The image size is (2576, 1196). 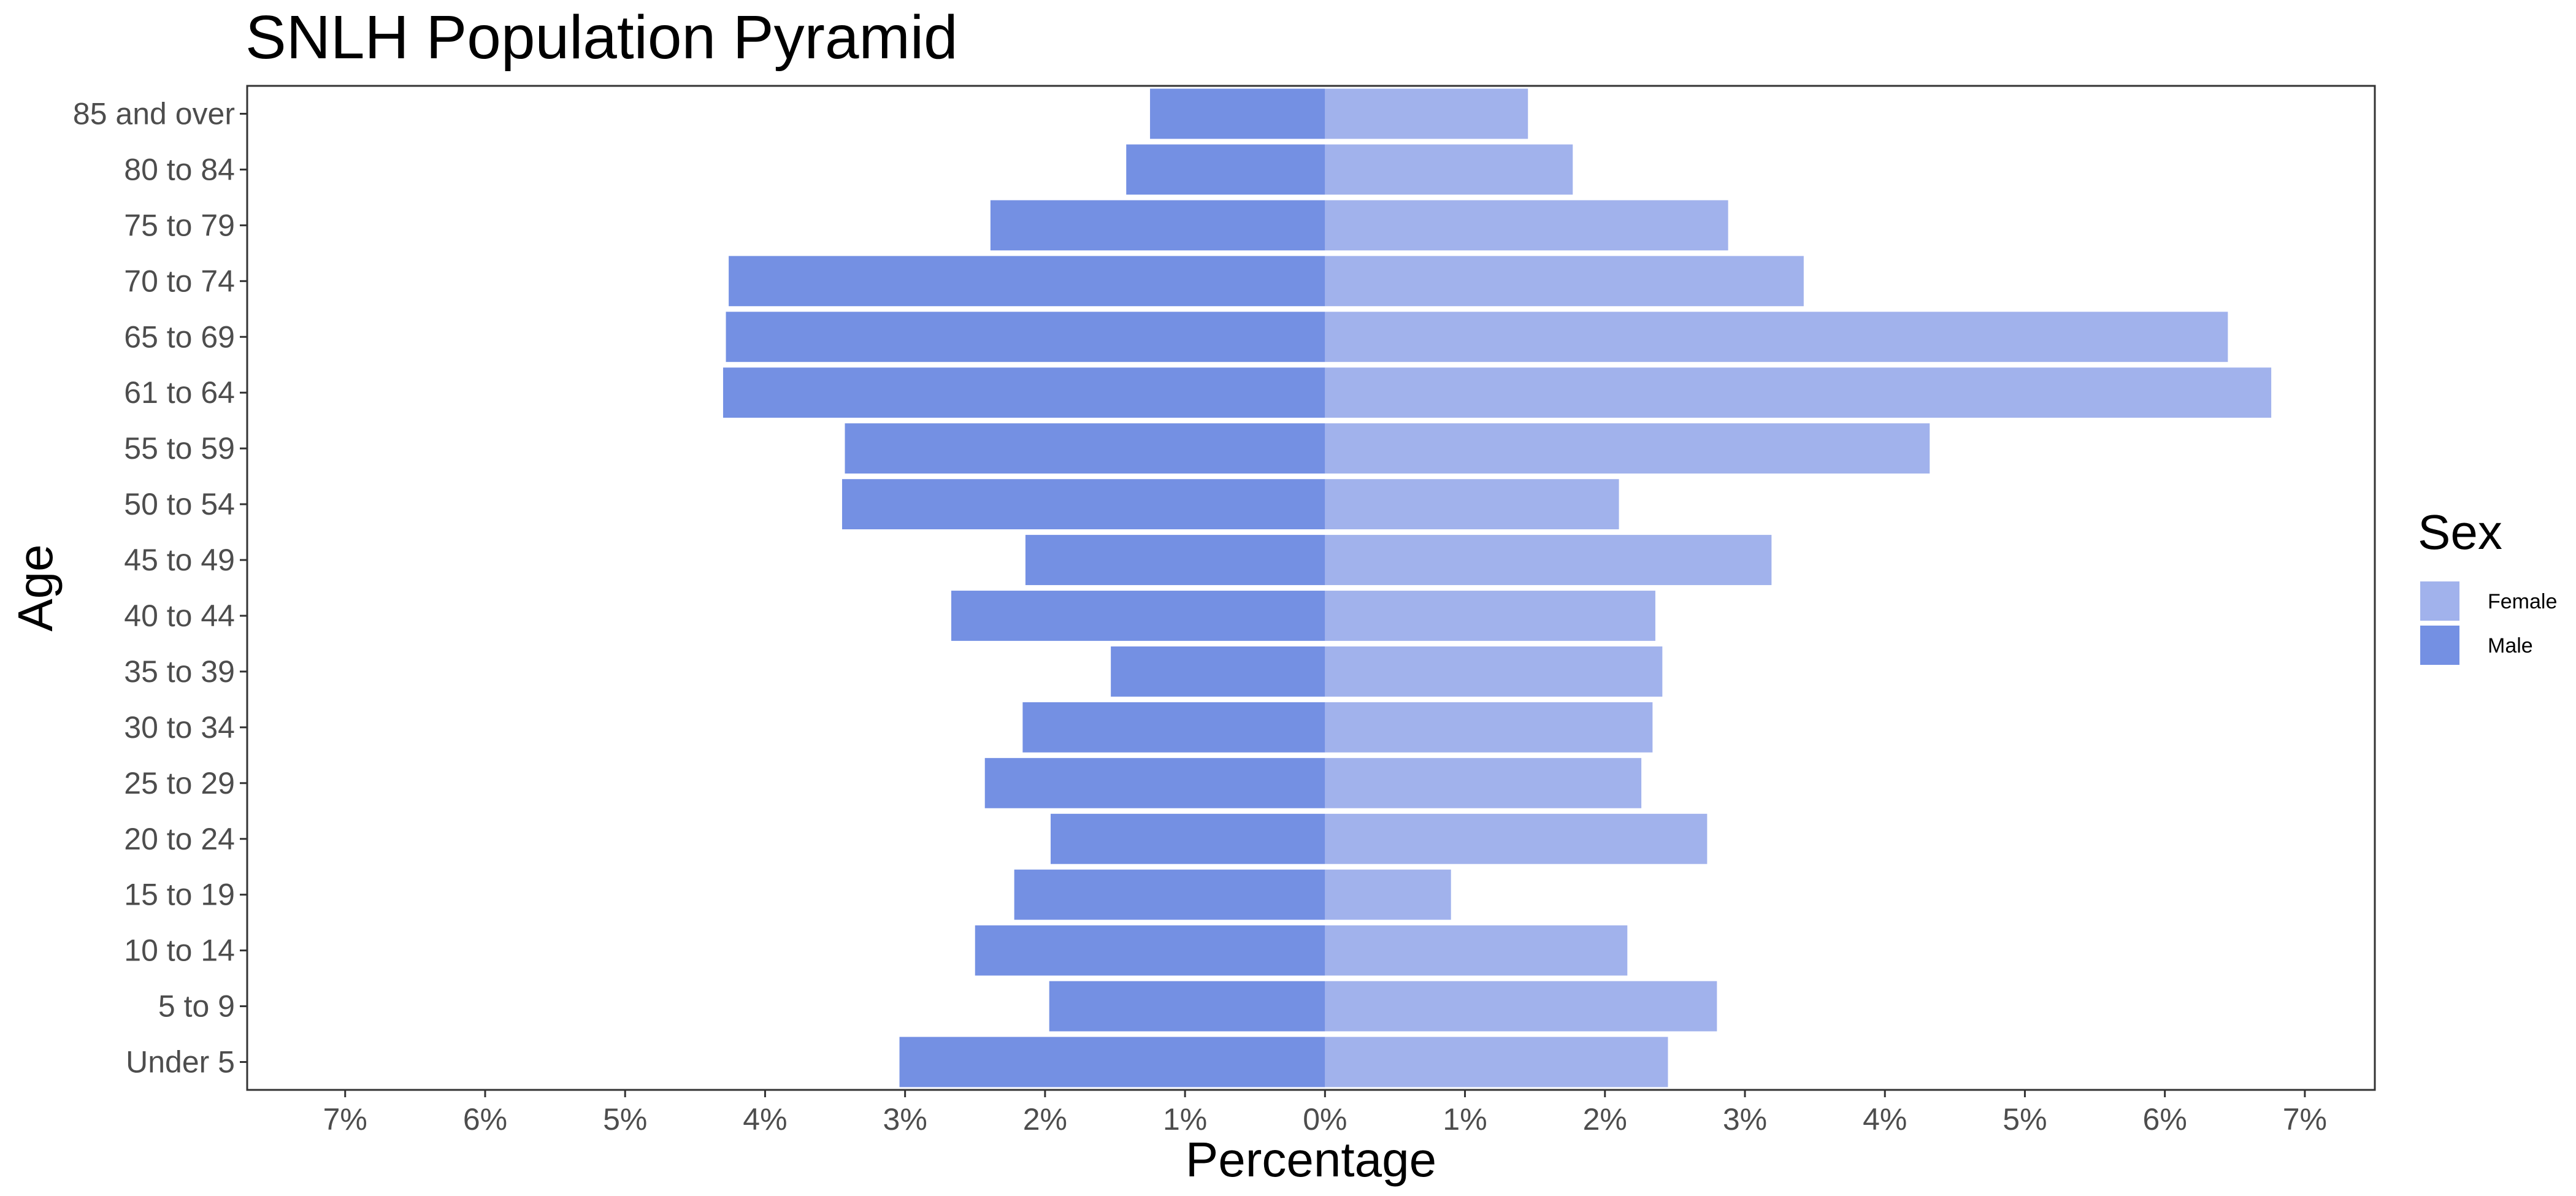 I want to click on x-axis: 7% 6% 5% 4% 3% 2% 1% 0% 1% 2% 3% 4% 5% 6% 7%, so click(x=1325, y=1113).